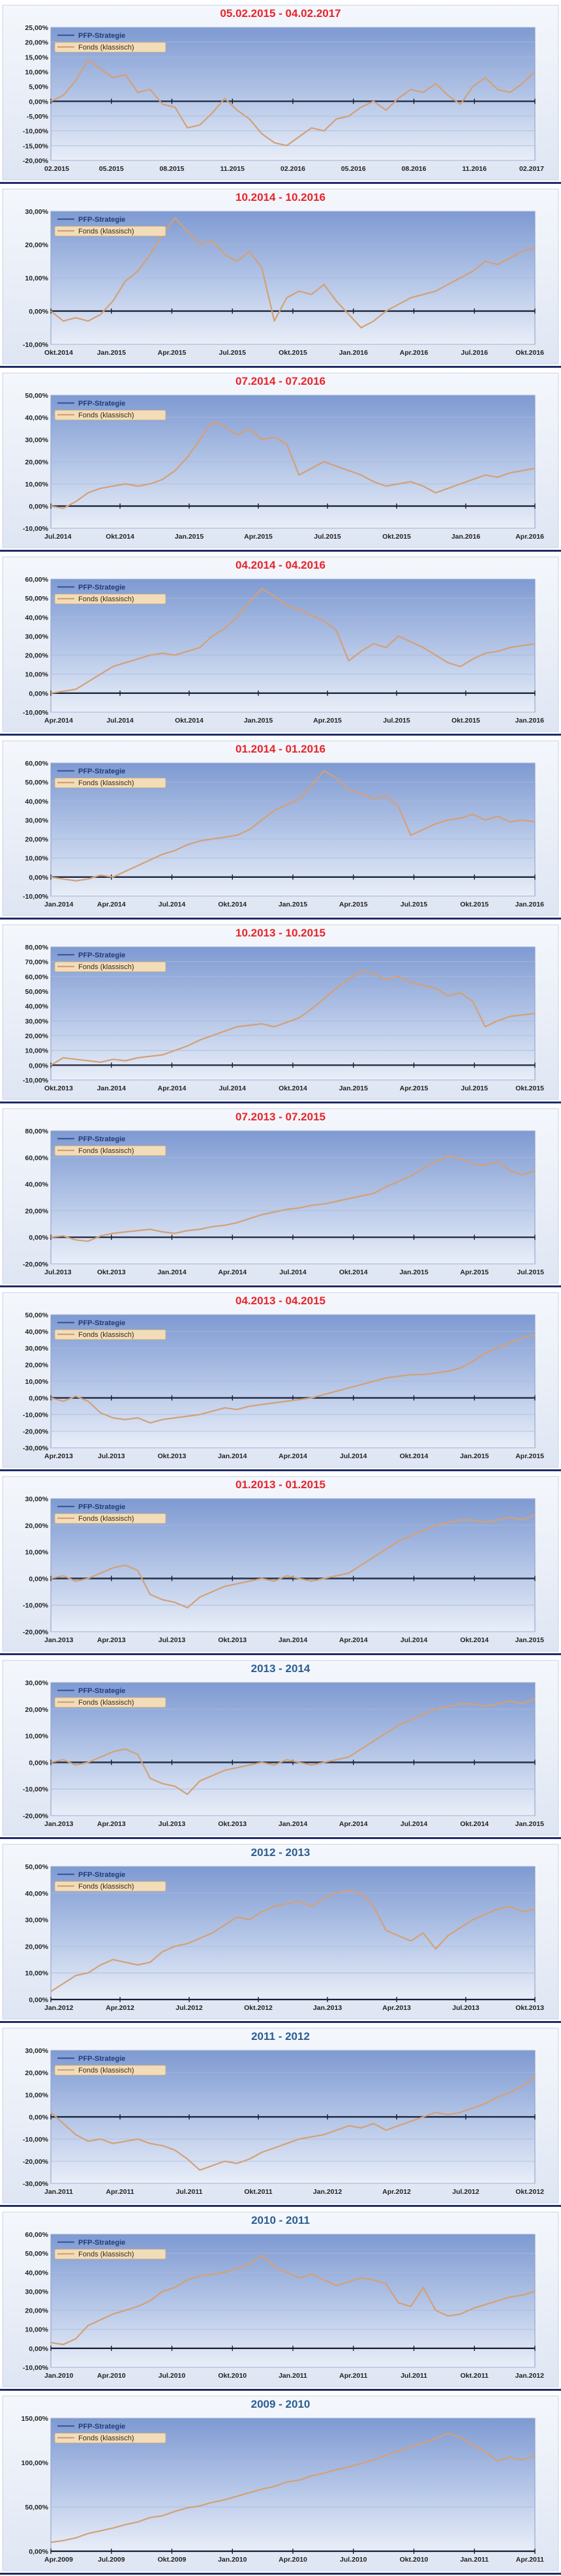  I want to click on y-tick-label: -10,00%, so click(36, 1415).